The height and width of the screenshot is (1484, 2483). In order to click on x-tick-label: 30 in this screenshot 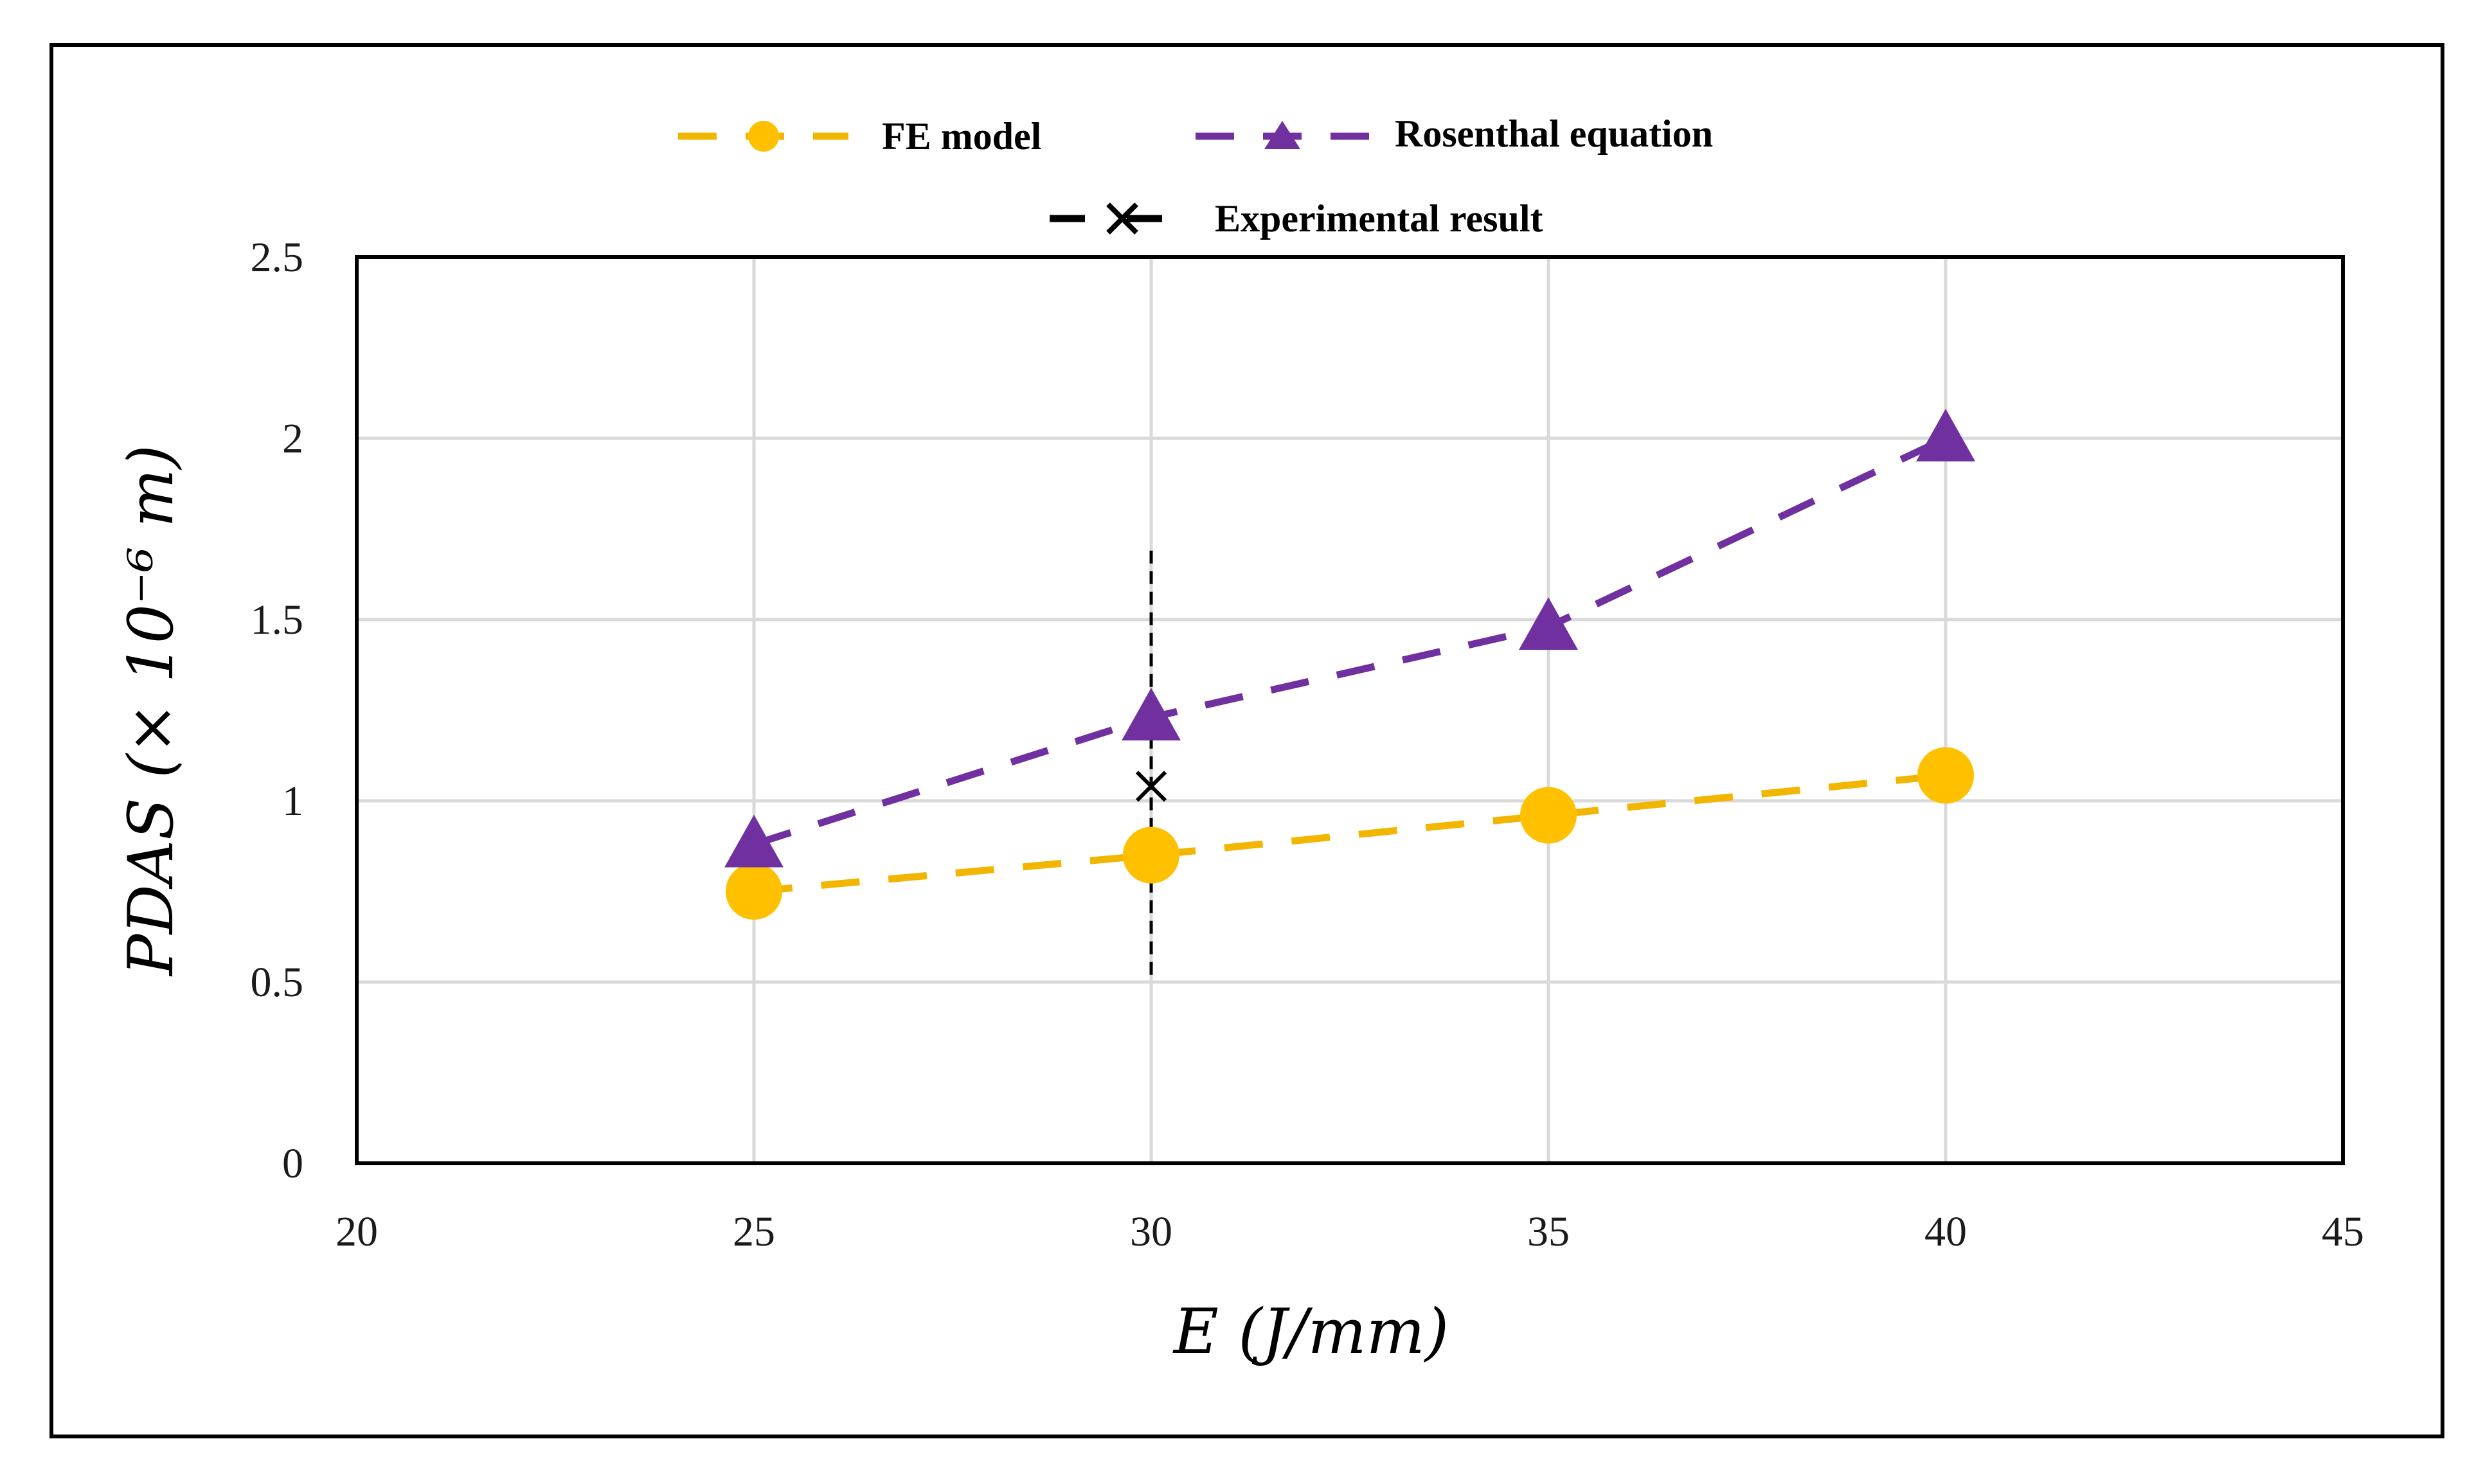, I will do `click(1151, 1231)`.